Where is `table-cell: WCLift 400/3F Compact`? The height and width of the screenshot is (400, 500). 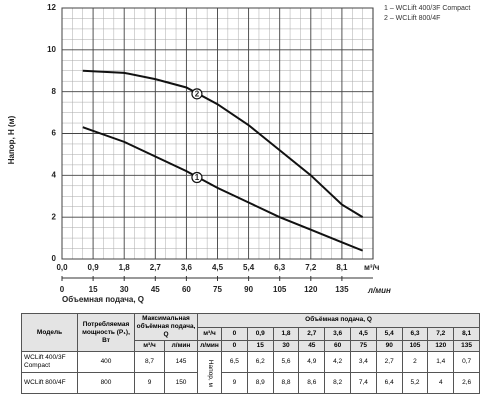
table-cell: WCLift 400/3F Compact is located at coordinates (49, 362).